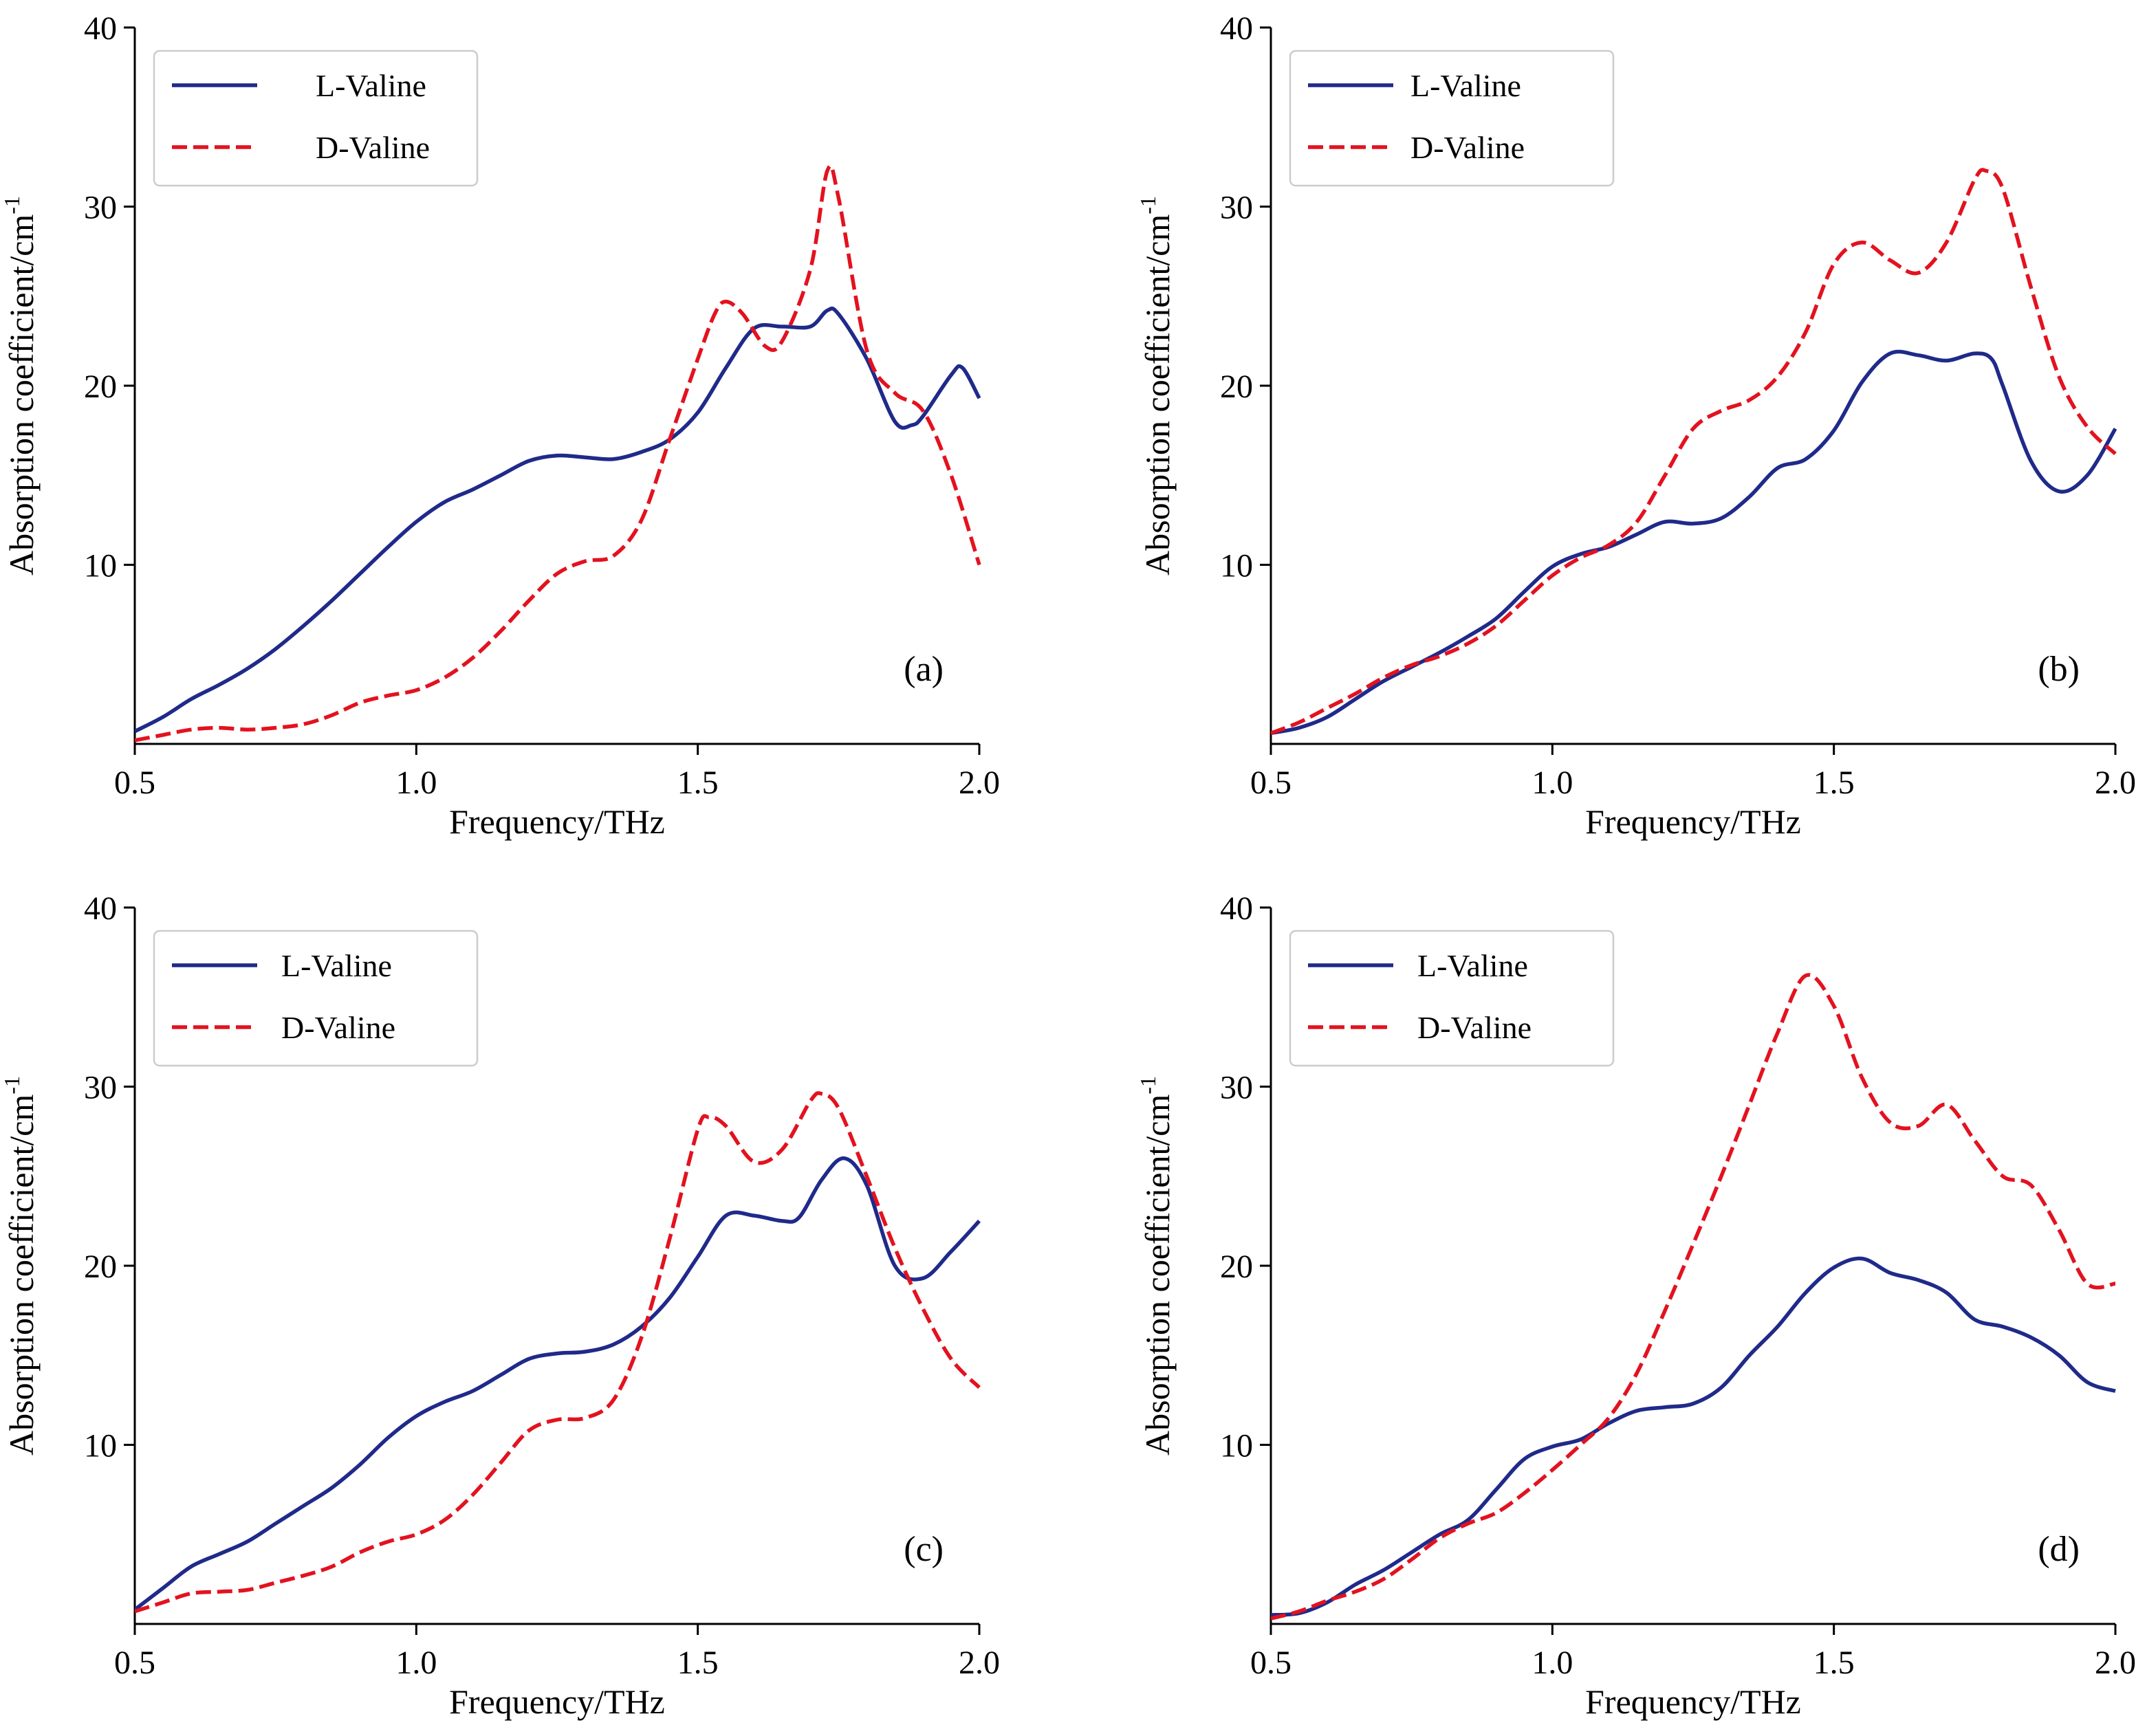 This screenshot has width=2136, height=1736. Describe the element at coordinates (2059, 1549) in the screenshot. I see `panel-label: (d)` at that location.